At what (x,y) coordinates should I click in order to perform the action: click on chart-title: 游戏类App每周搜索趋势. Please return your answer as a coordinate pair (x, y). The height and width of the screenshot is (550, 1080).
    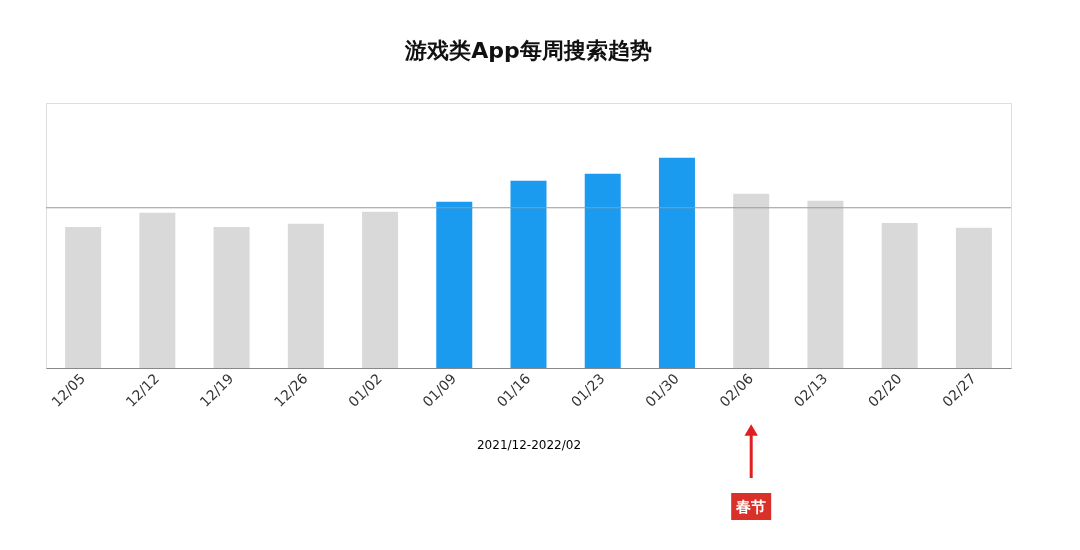
    Looking at the image, I should click on (528, 50).